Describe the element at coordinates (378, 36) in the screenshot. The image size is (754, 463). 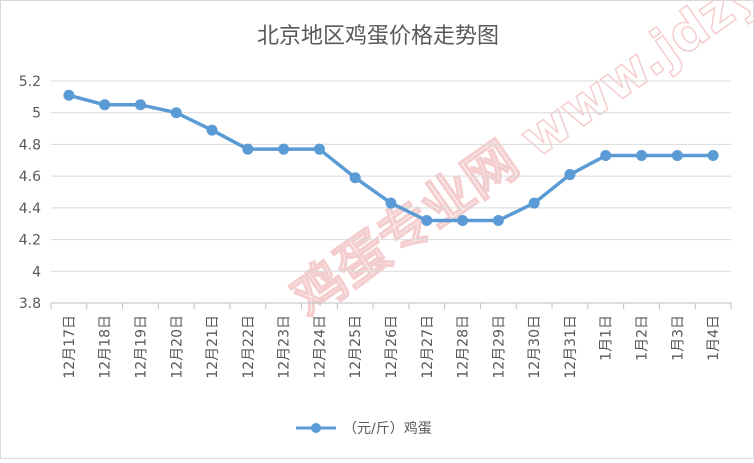
I see `chart-title: 北京地区鸡蛋价格走势图` at that location.